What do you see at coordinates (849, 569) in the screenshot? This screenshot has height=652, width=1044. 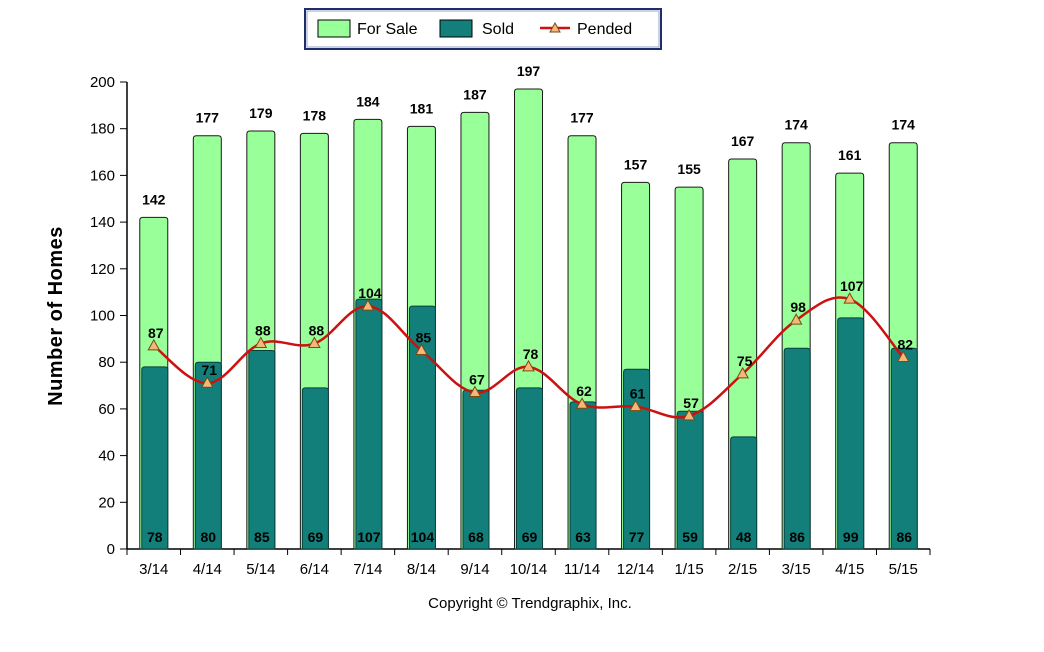 I see `x-tick-label: 4/15` at bounding box center [849, 569].